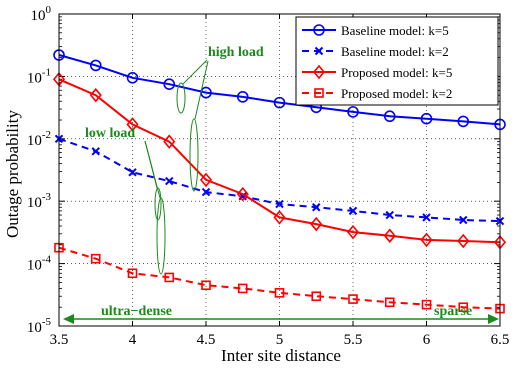 The width and height of the screenshot is (517, 375). I want to click on x-tick-label: 6, so click(427, 340).